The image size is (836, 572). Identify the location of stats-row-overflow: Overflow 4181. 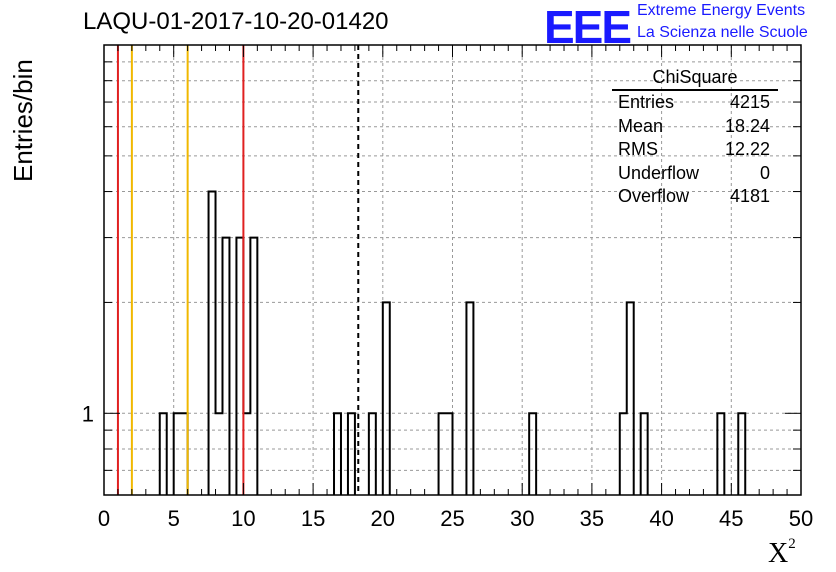
(694, 197).